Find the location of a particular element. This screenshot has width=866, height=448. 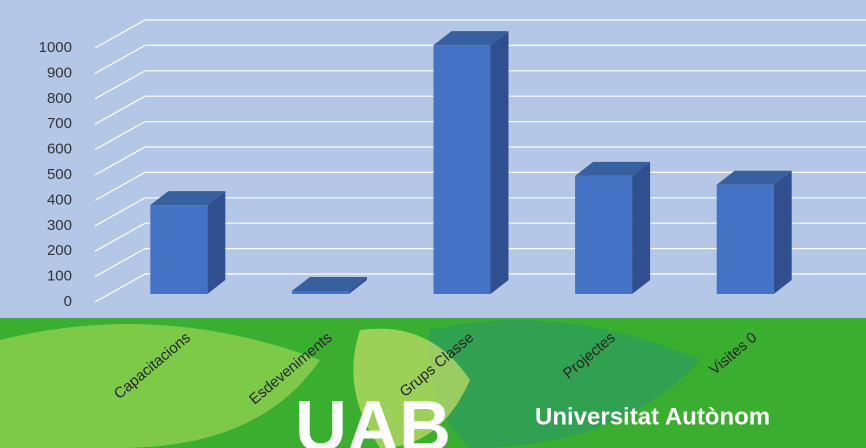

logo: UAB is located at coordinates (373, 417).